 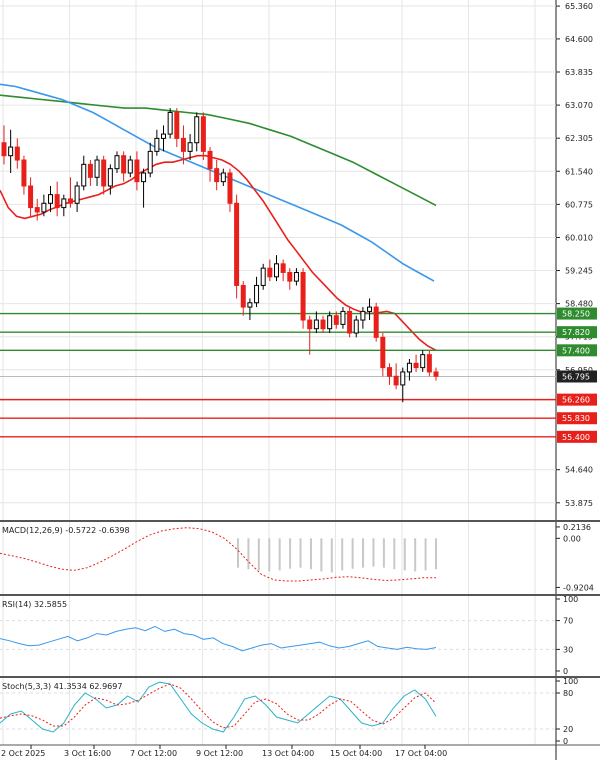 I want to click on stoch-pane-tick-label: 100, so click(x=570, y=681).